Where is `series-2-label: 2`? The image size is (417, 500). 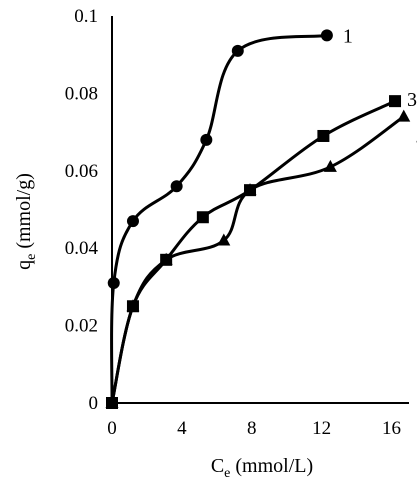
series-2-label: 2 is located at coordinates (416, 137).